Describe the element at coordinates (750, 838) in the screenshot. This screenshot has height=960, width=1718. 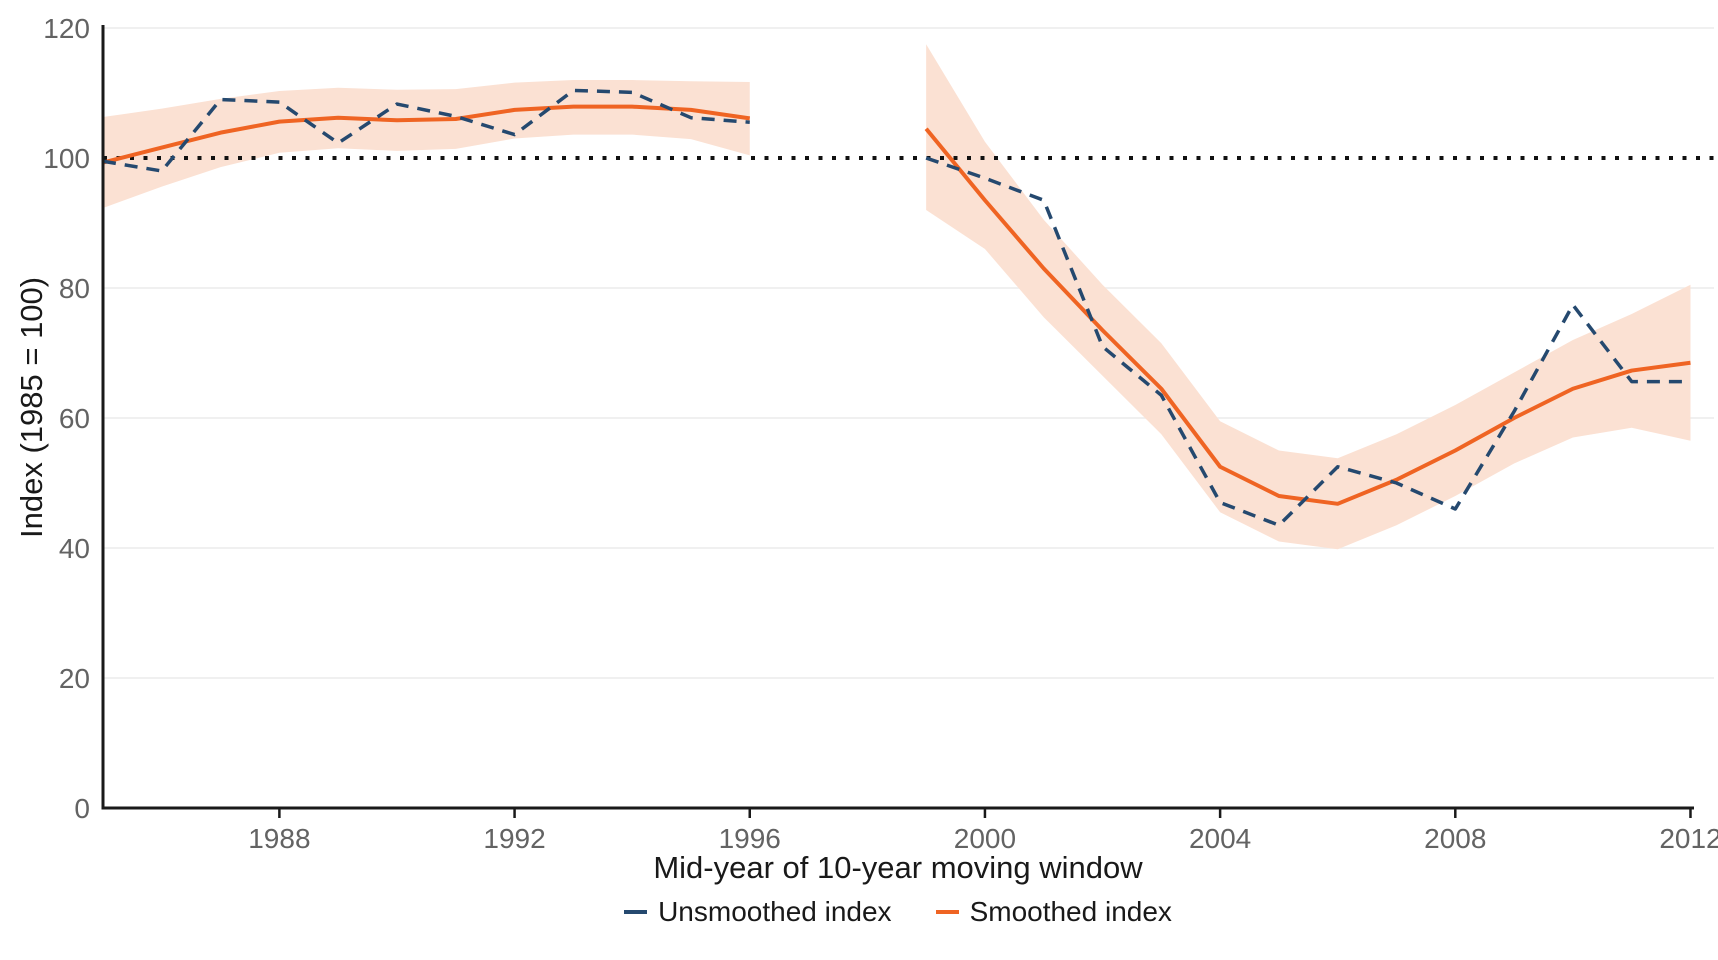
I see `x-tick-label-1996: 1996` at that location.